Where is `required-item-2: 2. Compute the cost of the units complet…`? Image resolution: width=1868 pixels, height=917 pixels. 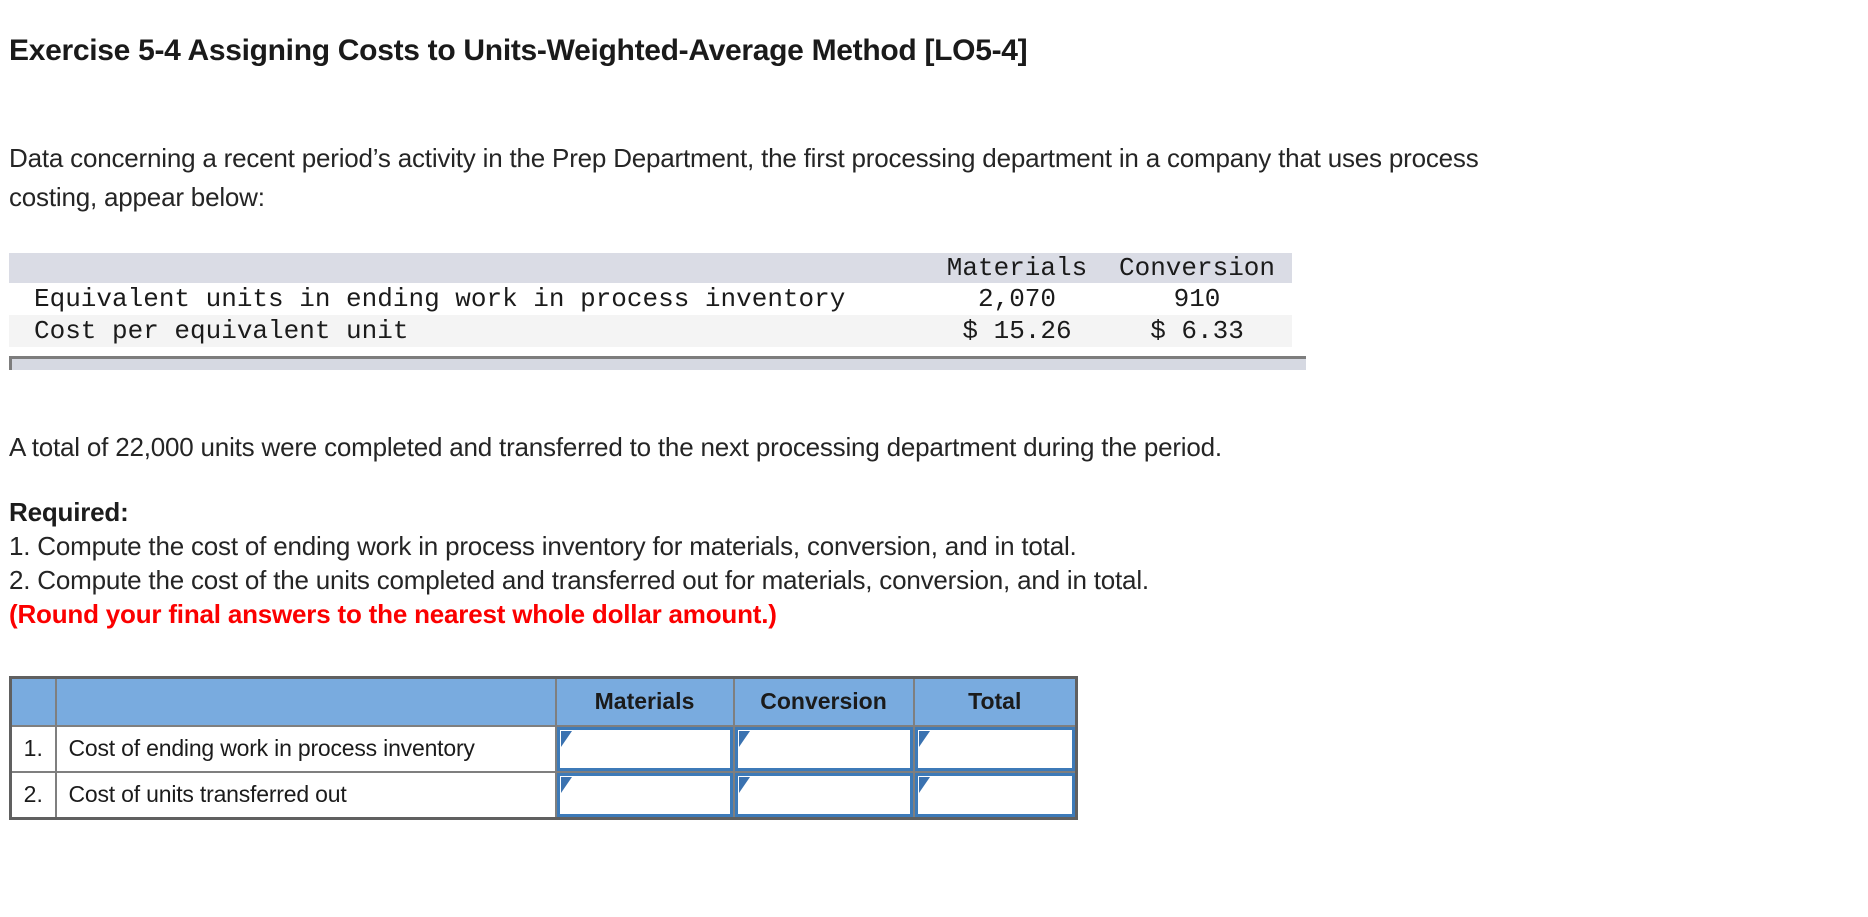
required-item-2: 2. Compute the cost of the units complet… is located at coordinates (579, 580).